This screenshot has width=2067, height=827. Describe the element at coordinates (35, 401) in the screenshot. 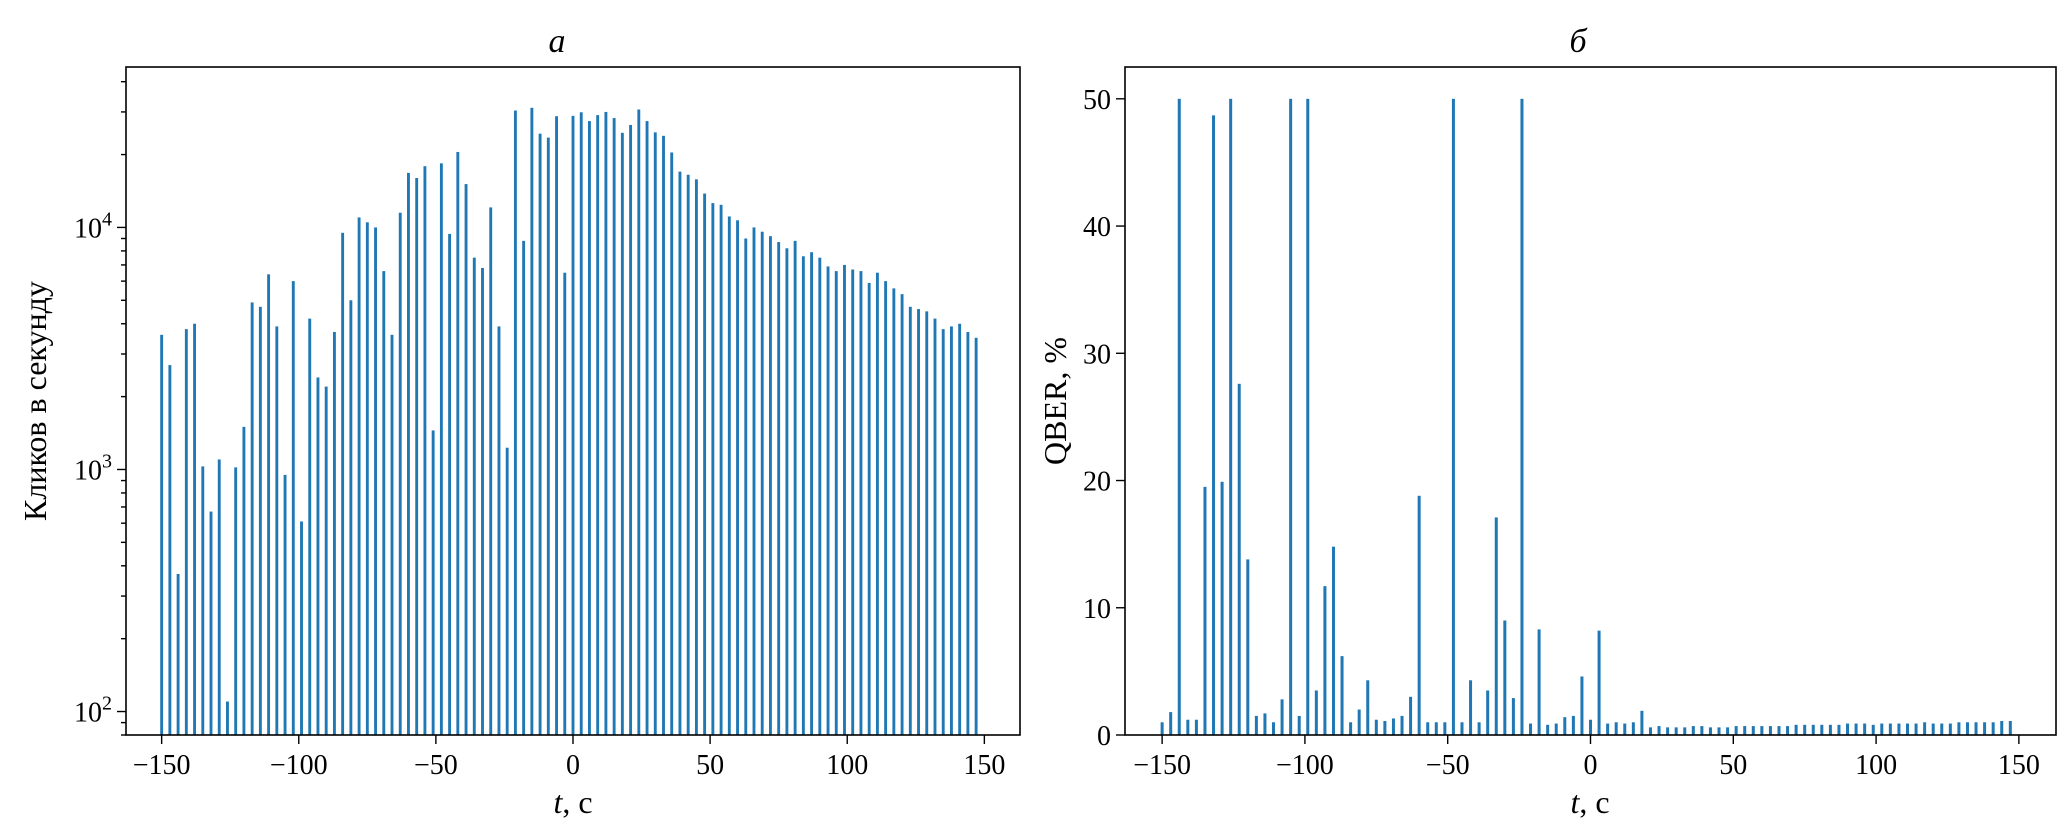

I see `panel-a-y-axis-label: Кликов в секунду` at that location.